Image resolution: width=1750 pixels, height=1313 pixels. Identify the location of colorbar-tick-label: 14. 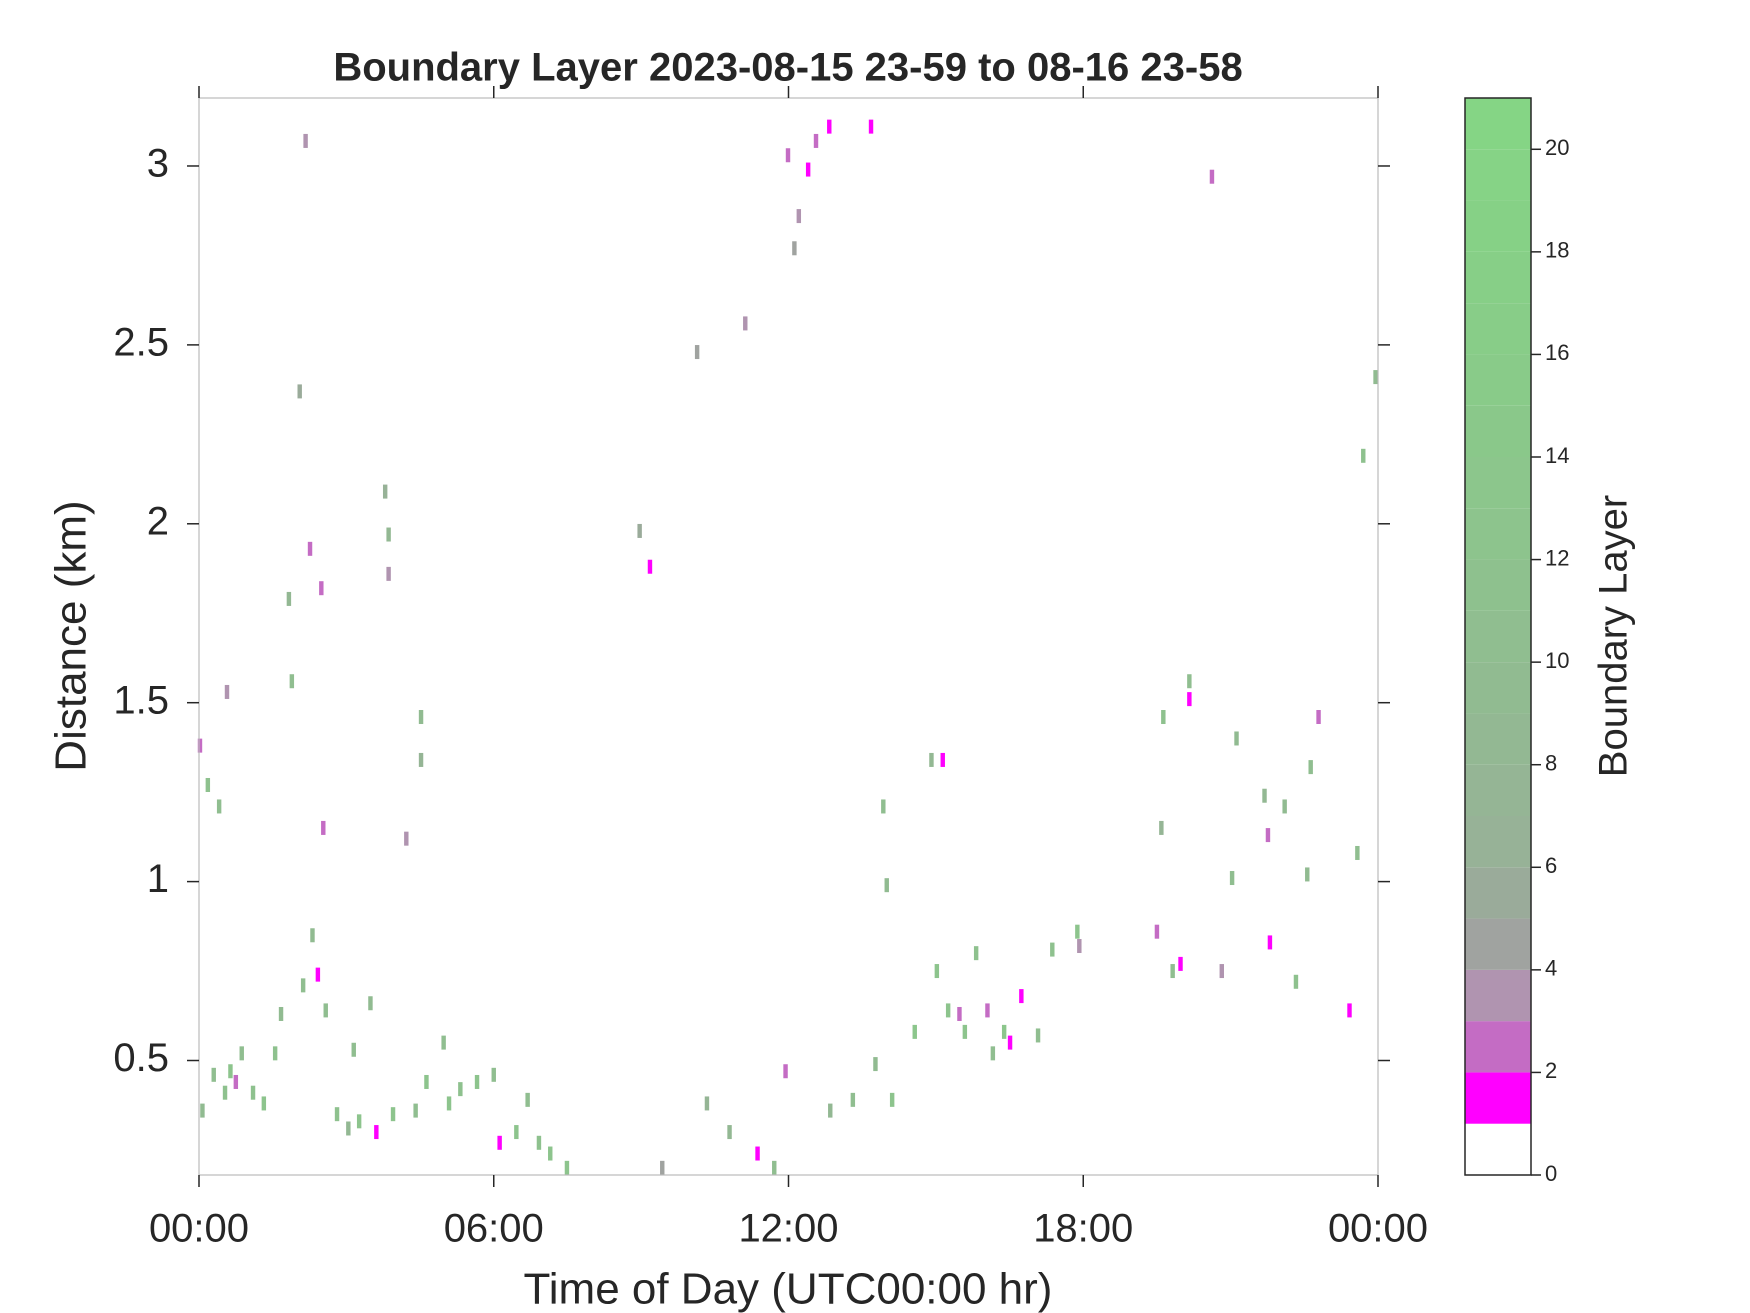
(1557, 455).